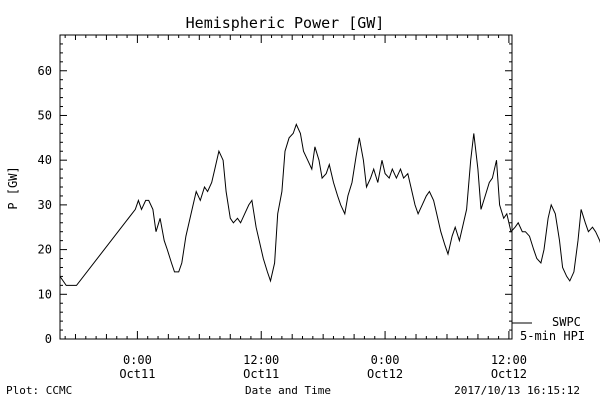 This screenshot has width=600, height=400. What do you see at coordinates (45, 205) in the screenshot?
I see `y-tick-label: 30` at bounding box center [45, 205].